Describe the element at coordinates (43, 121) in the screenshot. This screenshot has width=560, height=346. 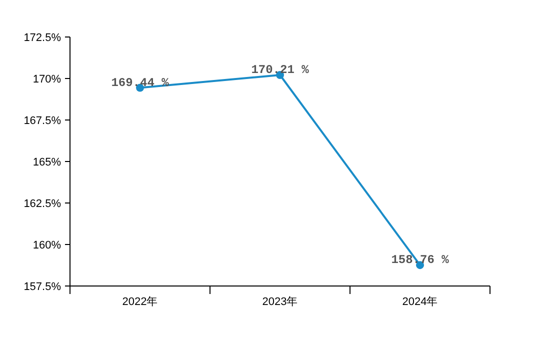
I see `y-tick-label: 167.5%` at that location.